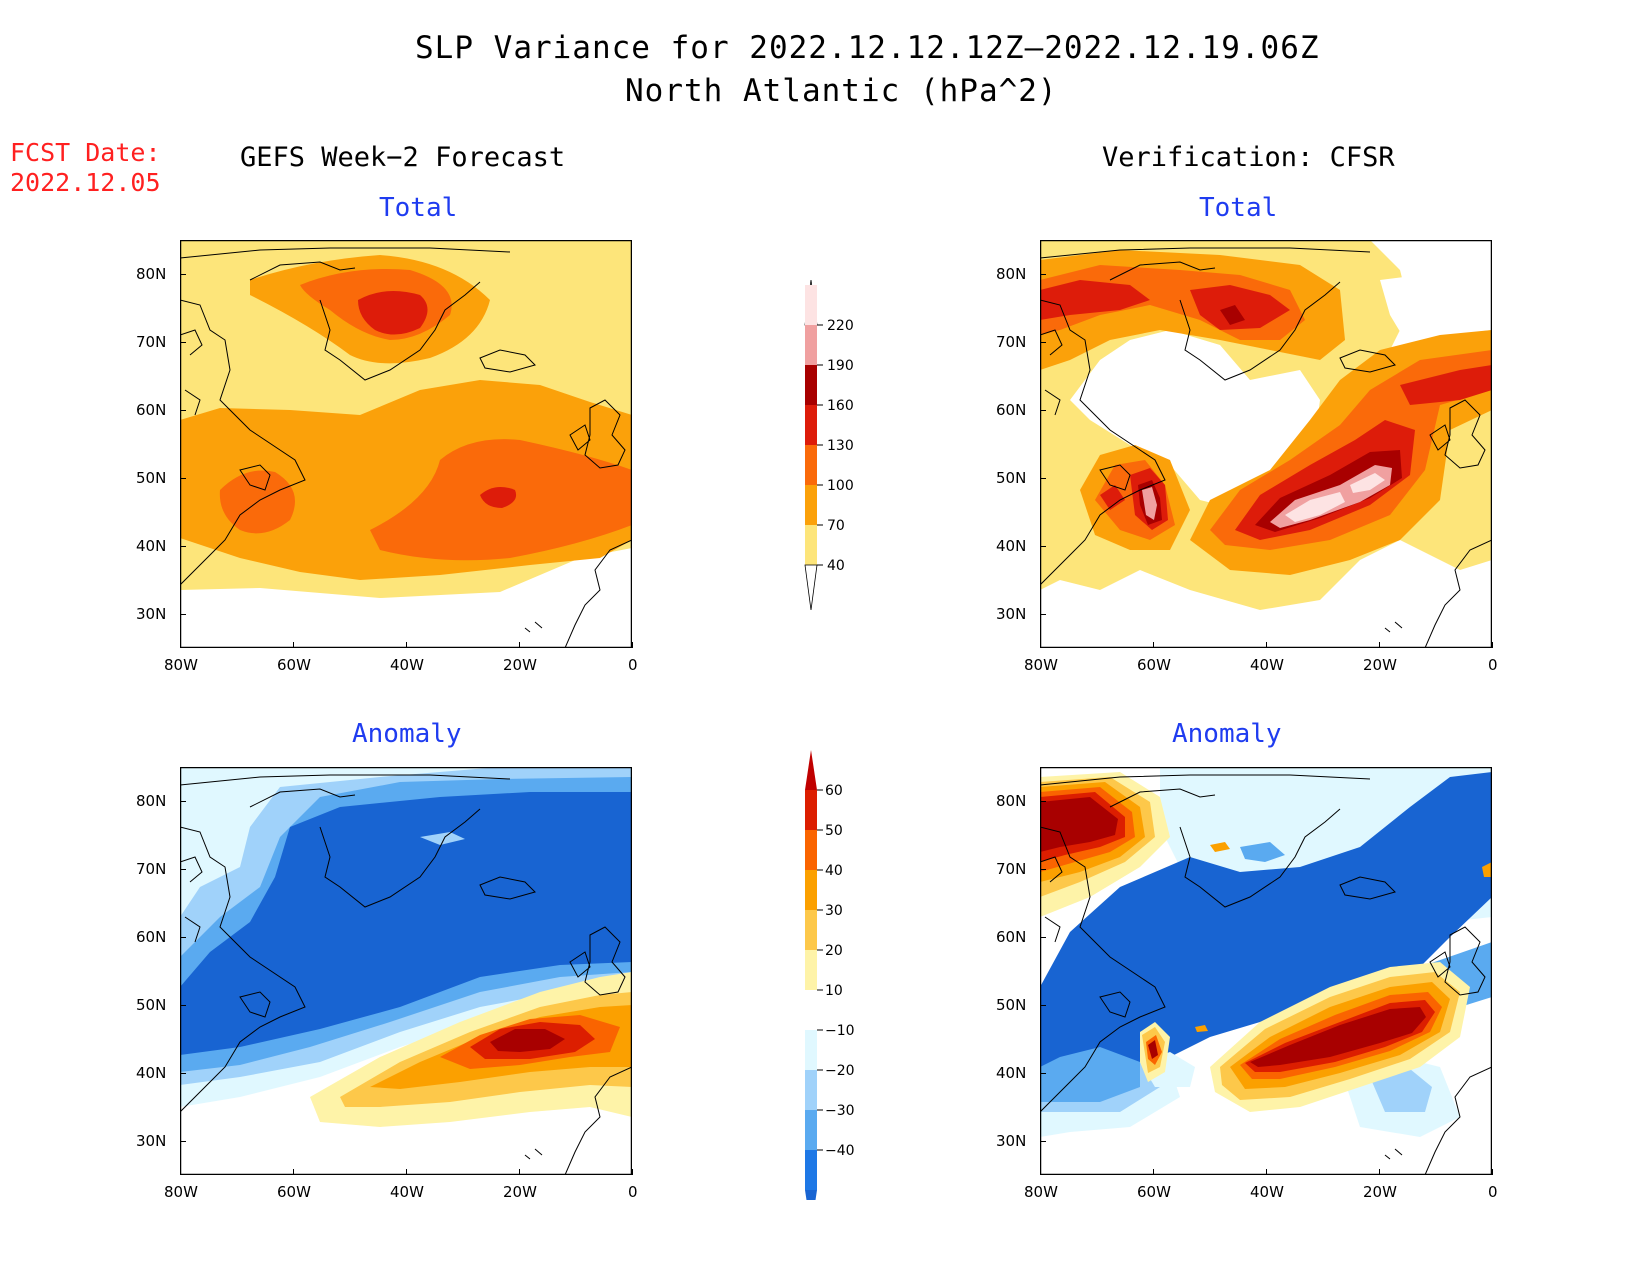  Describe the element at coordinates (840, 326) in the screenshot. I see `colorbar-label: 220` at that location.